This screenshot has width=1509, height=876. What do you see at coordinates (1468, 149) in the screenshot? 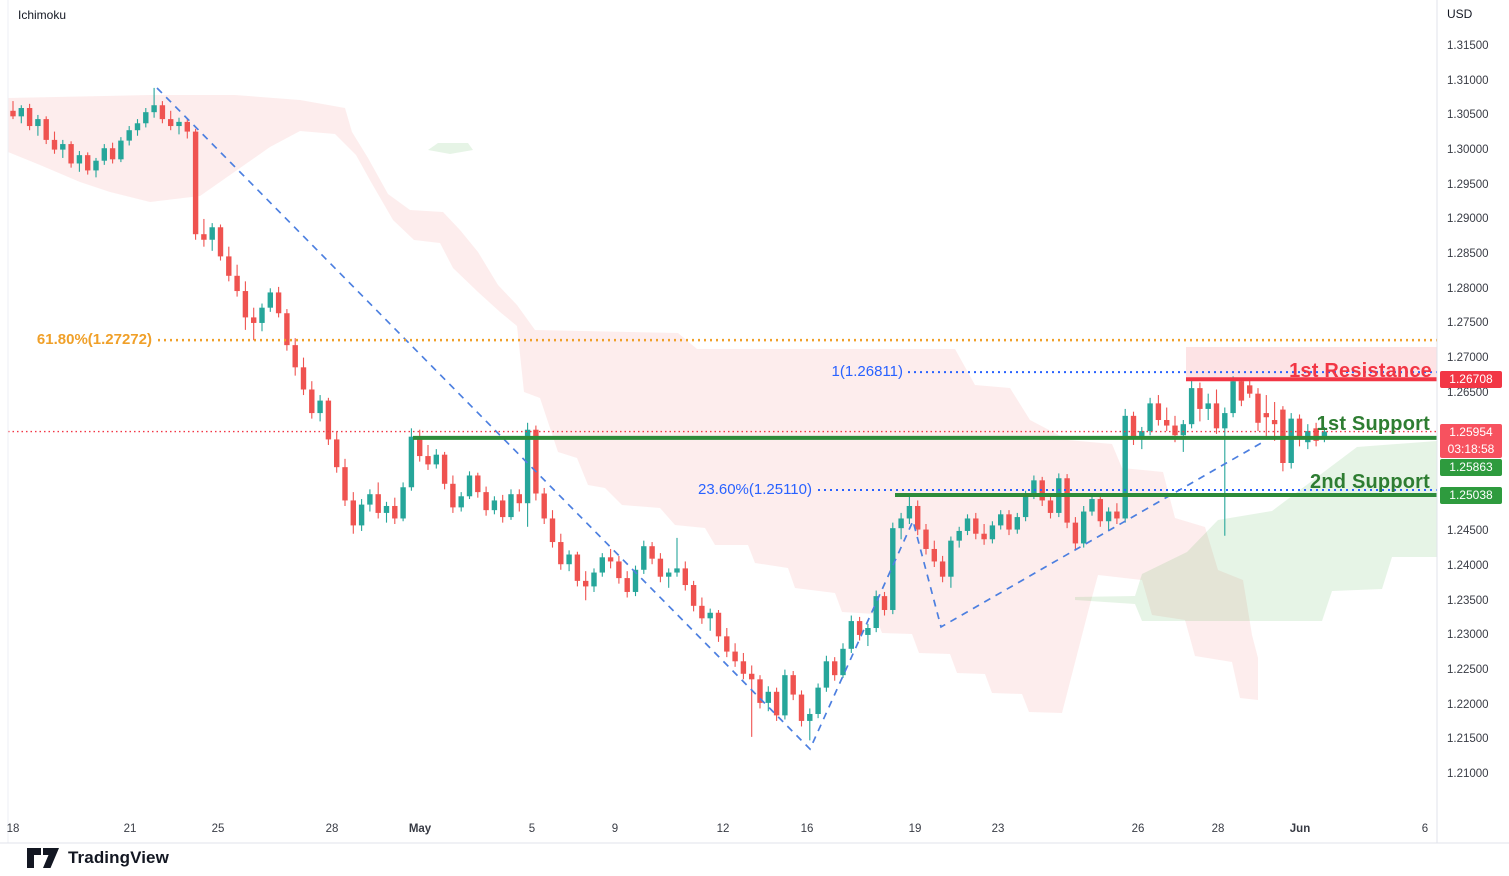
I see `price-tick-label: 1.30000` at bounding box center [1468, 149].